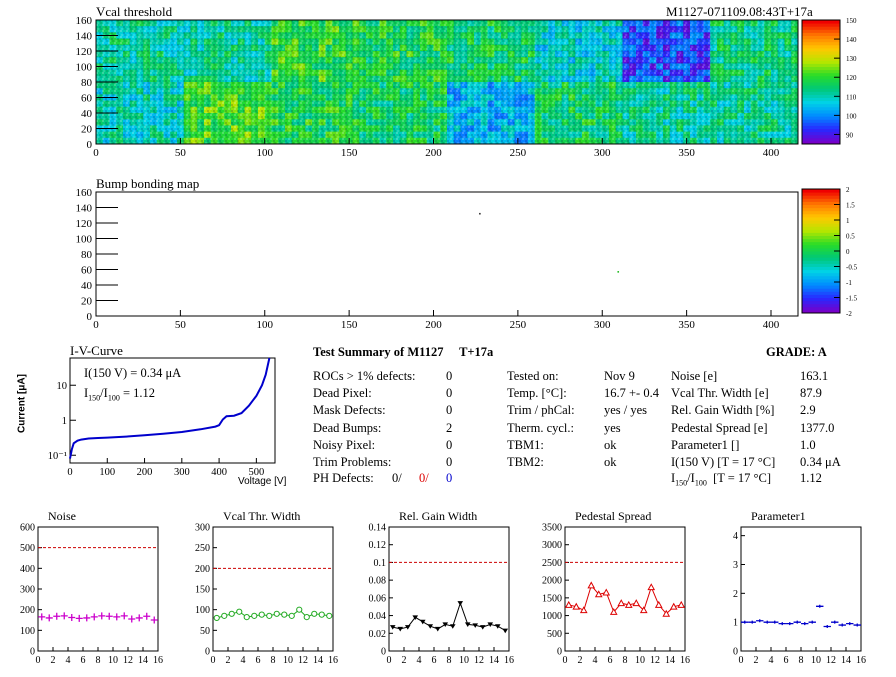  I want to click on condition-value: ok, so click(610, 462).